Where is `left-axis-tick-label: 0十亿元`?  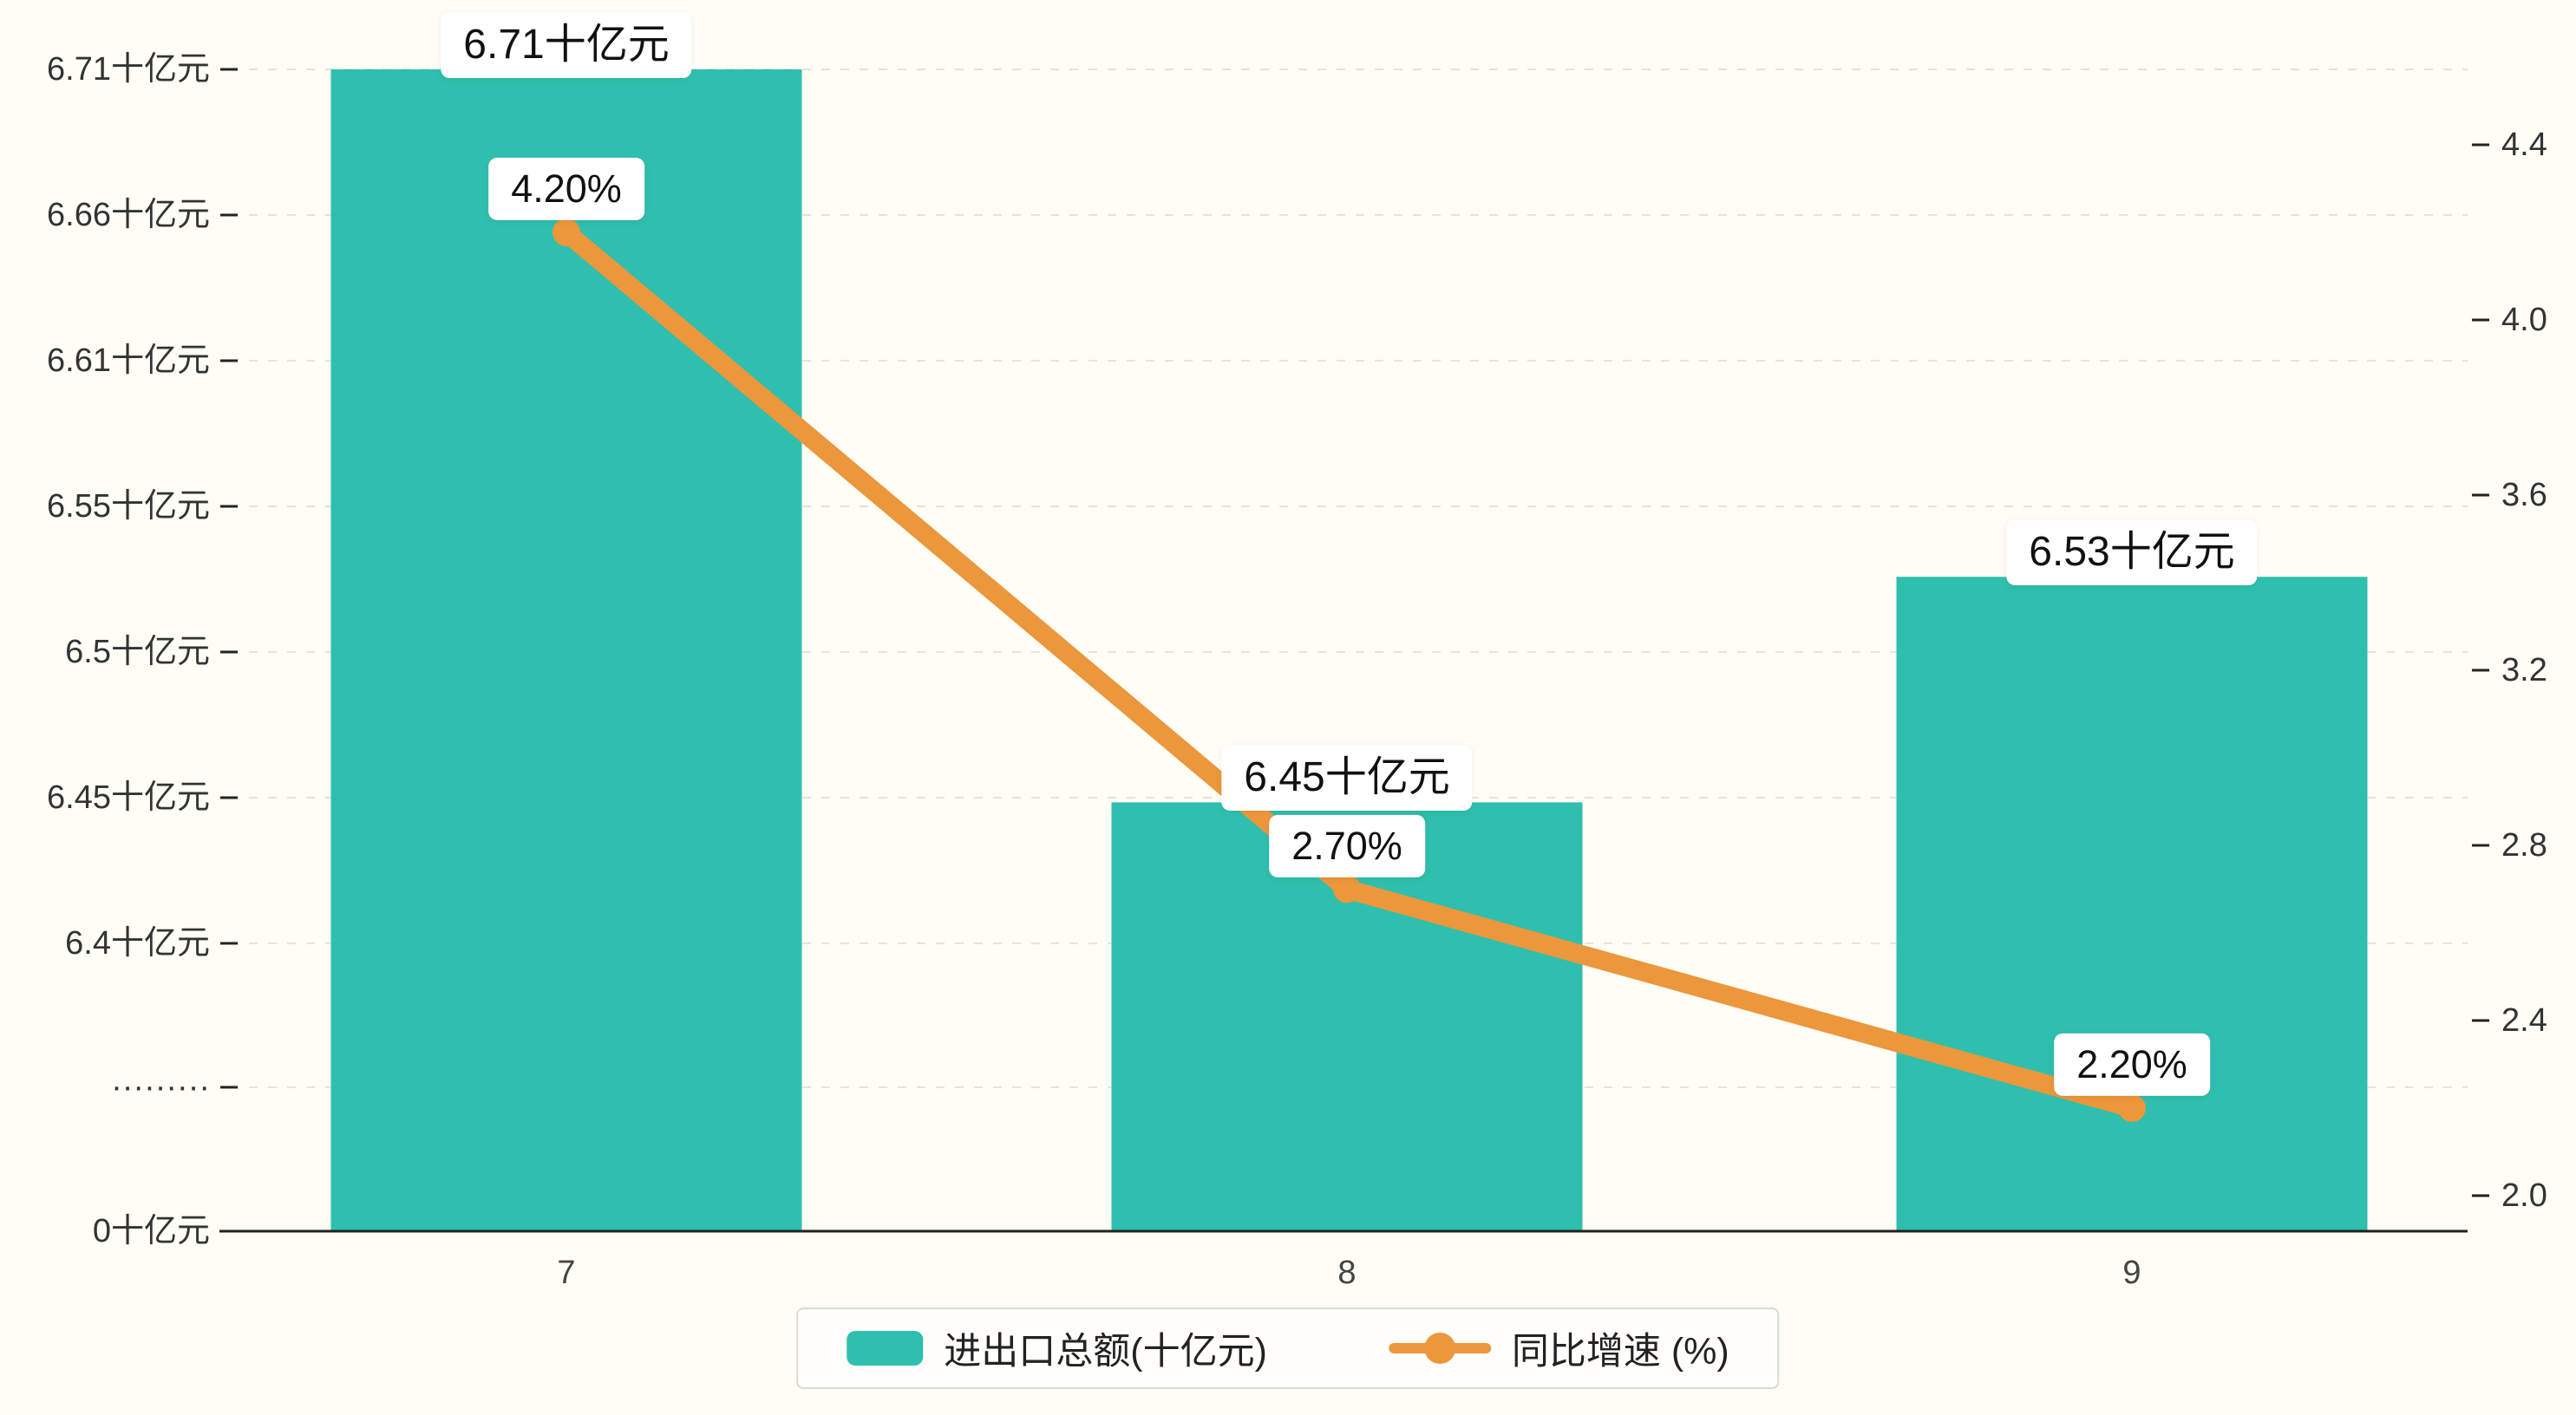
left-axis-tick-label: 0十亿元 is located at coordinates (151, 1231).